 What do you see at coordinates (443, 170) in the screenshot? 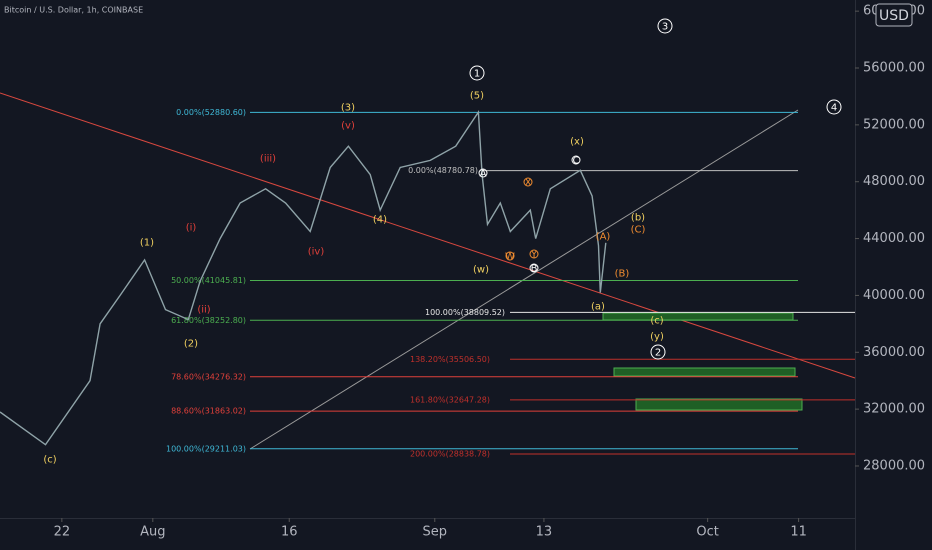
I see `fib-level-label: 0.00%(48780.78)` at bounding box center [443, 170].